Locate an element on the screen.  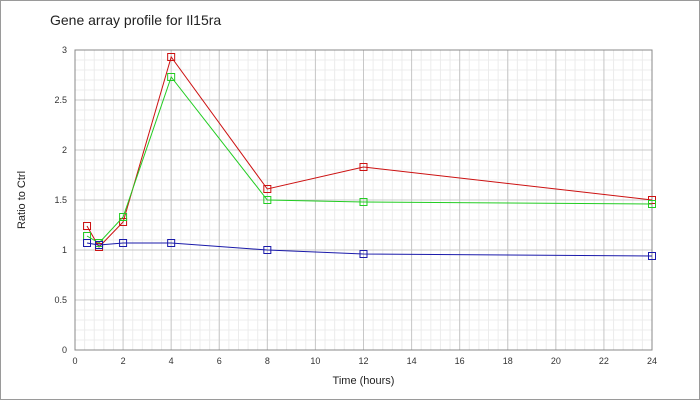
x-tick-label: 2 is located at coordinates (123, 361).